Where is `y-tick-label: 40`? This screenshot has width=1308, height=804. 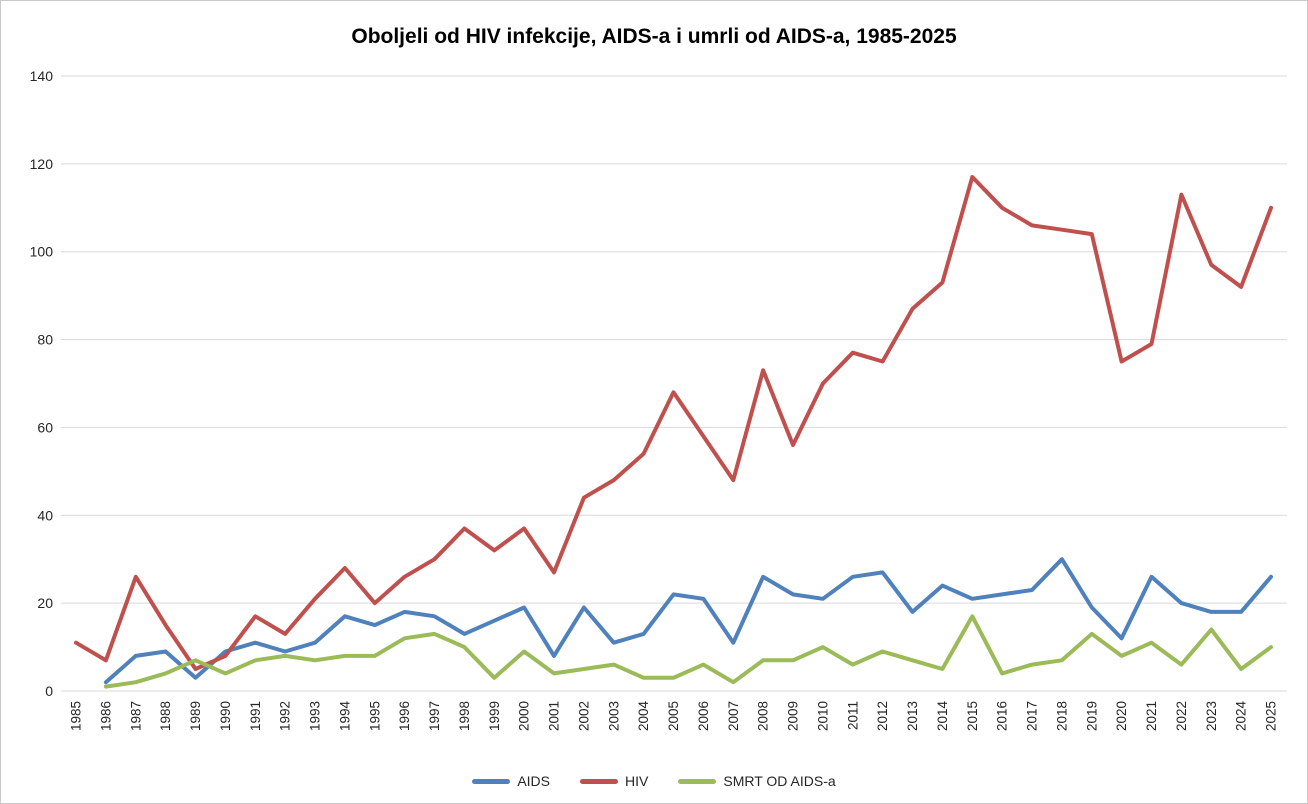 y-tick-label: 40 is located at coordinates (45, 515).